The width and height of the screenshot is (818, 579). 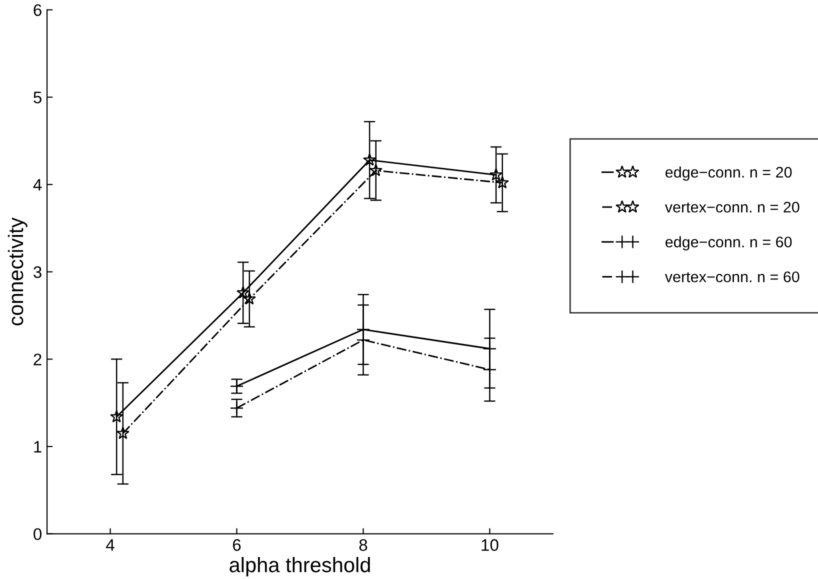 I want to click on y-tick-label: 0, so click(x=38, y=534).